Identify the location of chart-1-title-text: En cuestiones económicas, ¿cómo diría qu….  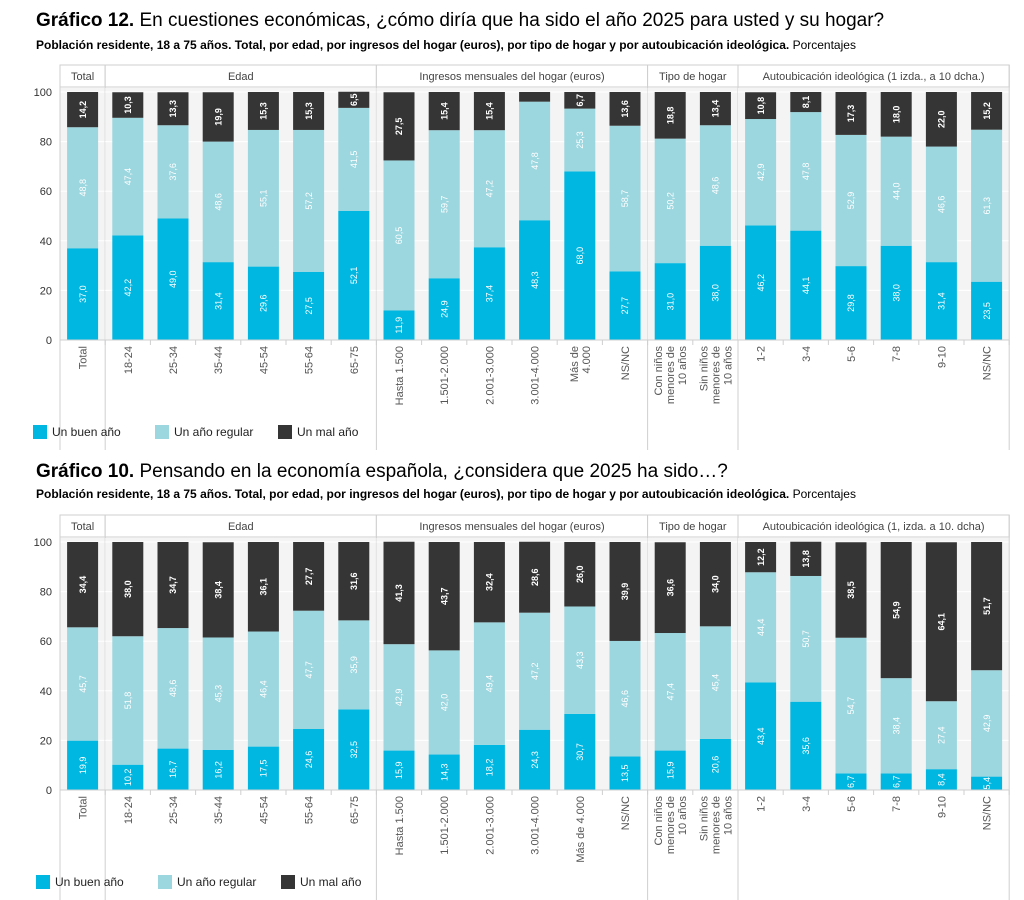
(512, 20).